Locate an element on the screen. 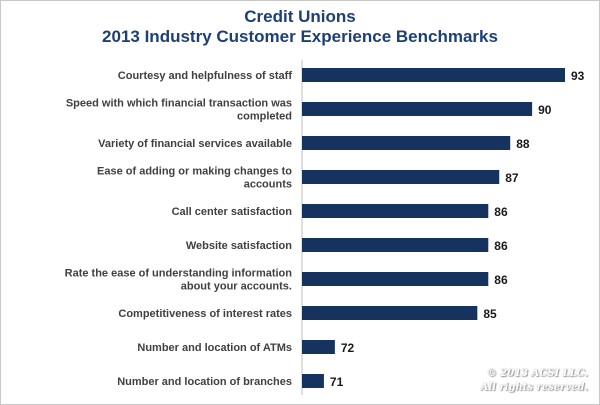 Image resolution: width=600 pixels, height=405 pixels. rights-line: All rights reserved. is located at coordinates (534, 387).